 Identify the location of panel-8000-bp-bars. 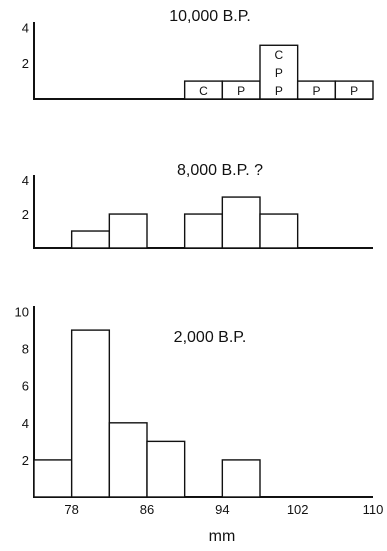
(184, 222).